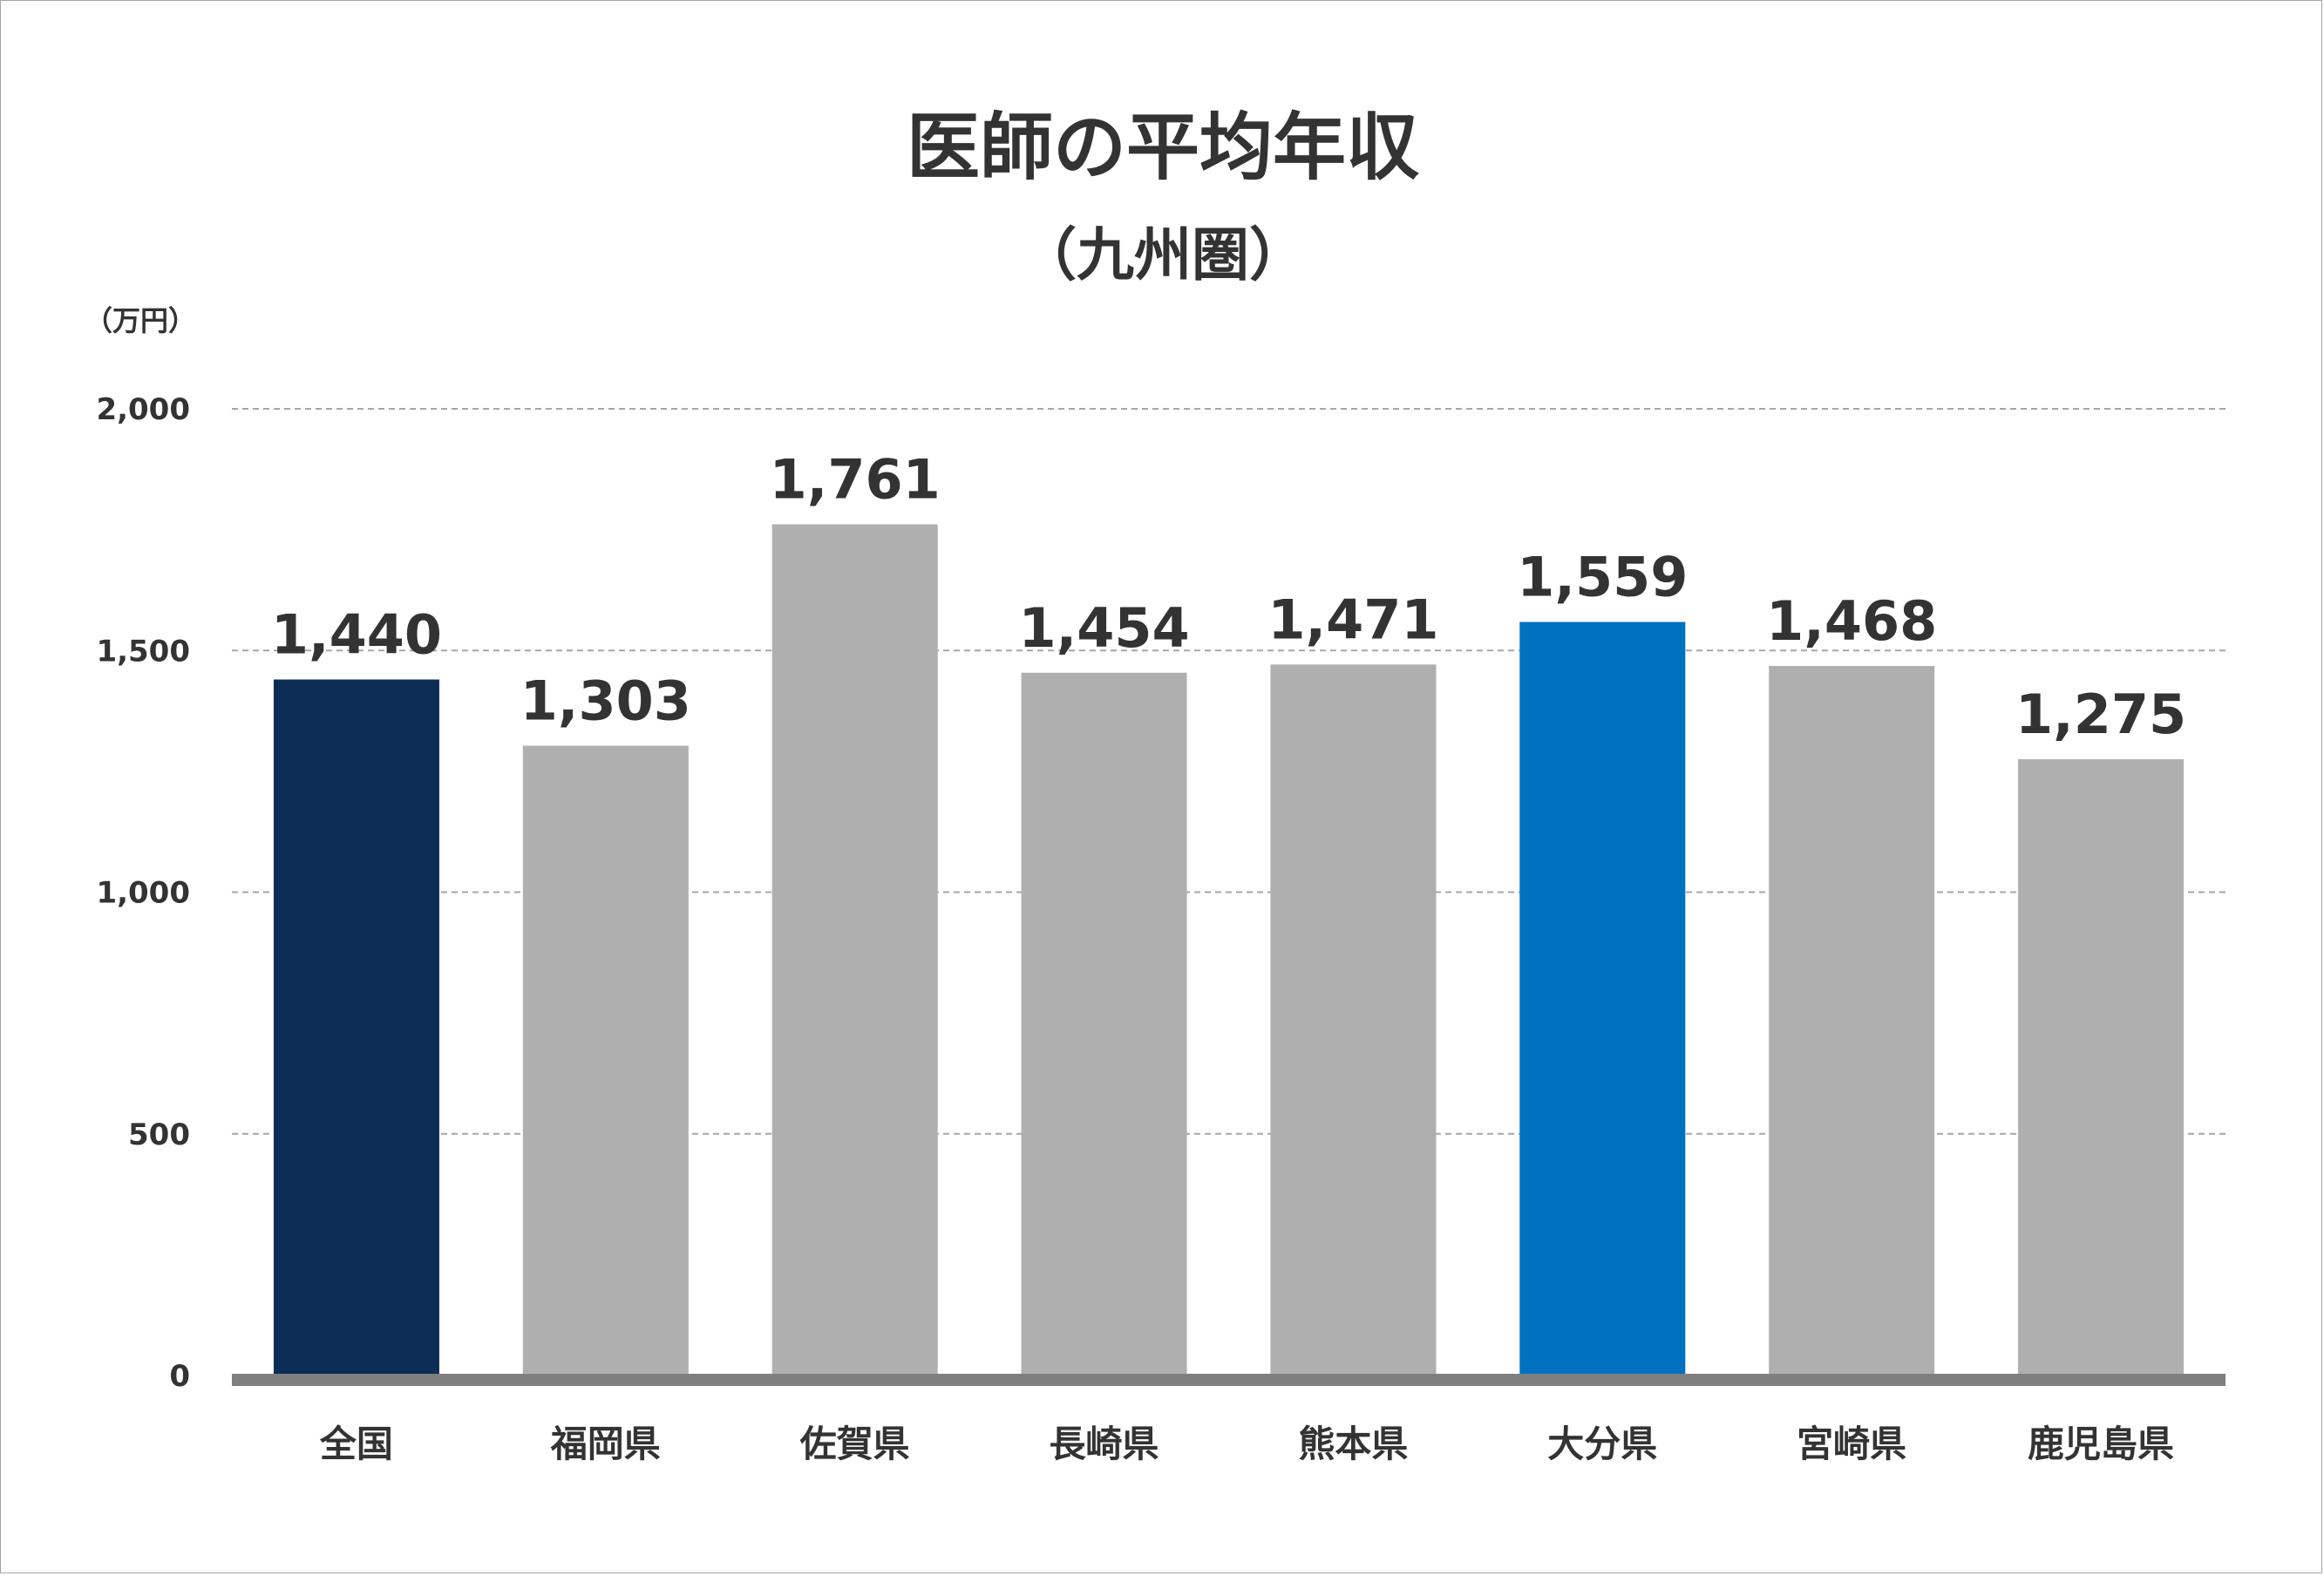 This screenshot has height=1576, width=2324. Describe the element at coordinates (854, 1444) in the screenshot. I see `x-tick-label: 佐賀県` at that location.